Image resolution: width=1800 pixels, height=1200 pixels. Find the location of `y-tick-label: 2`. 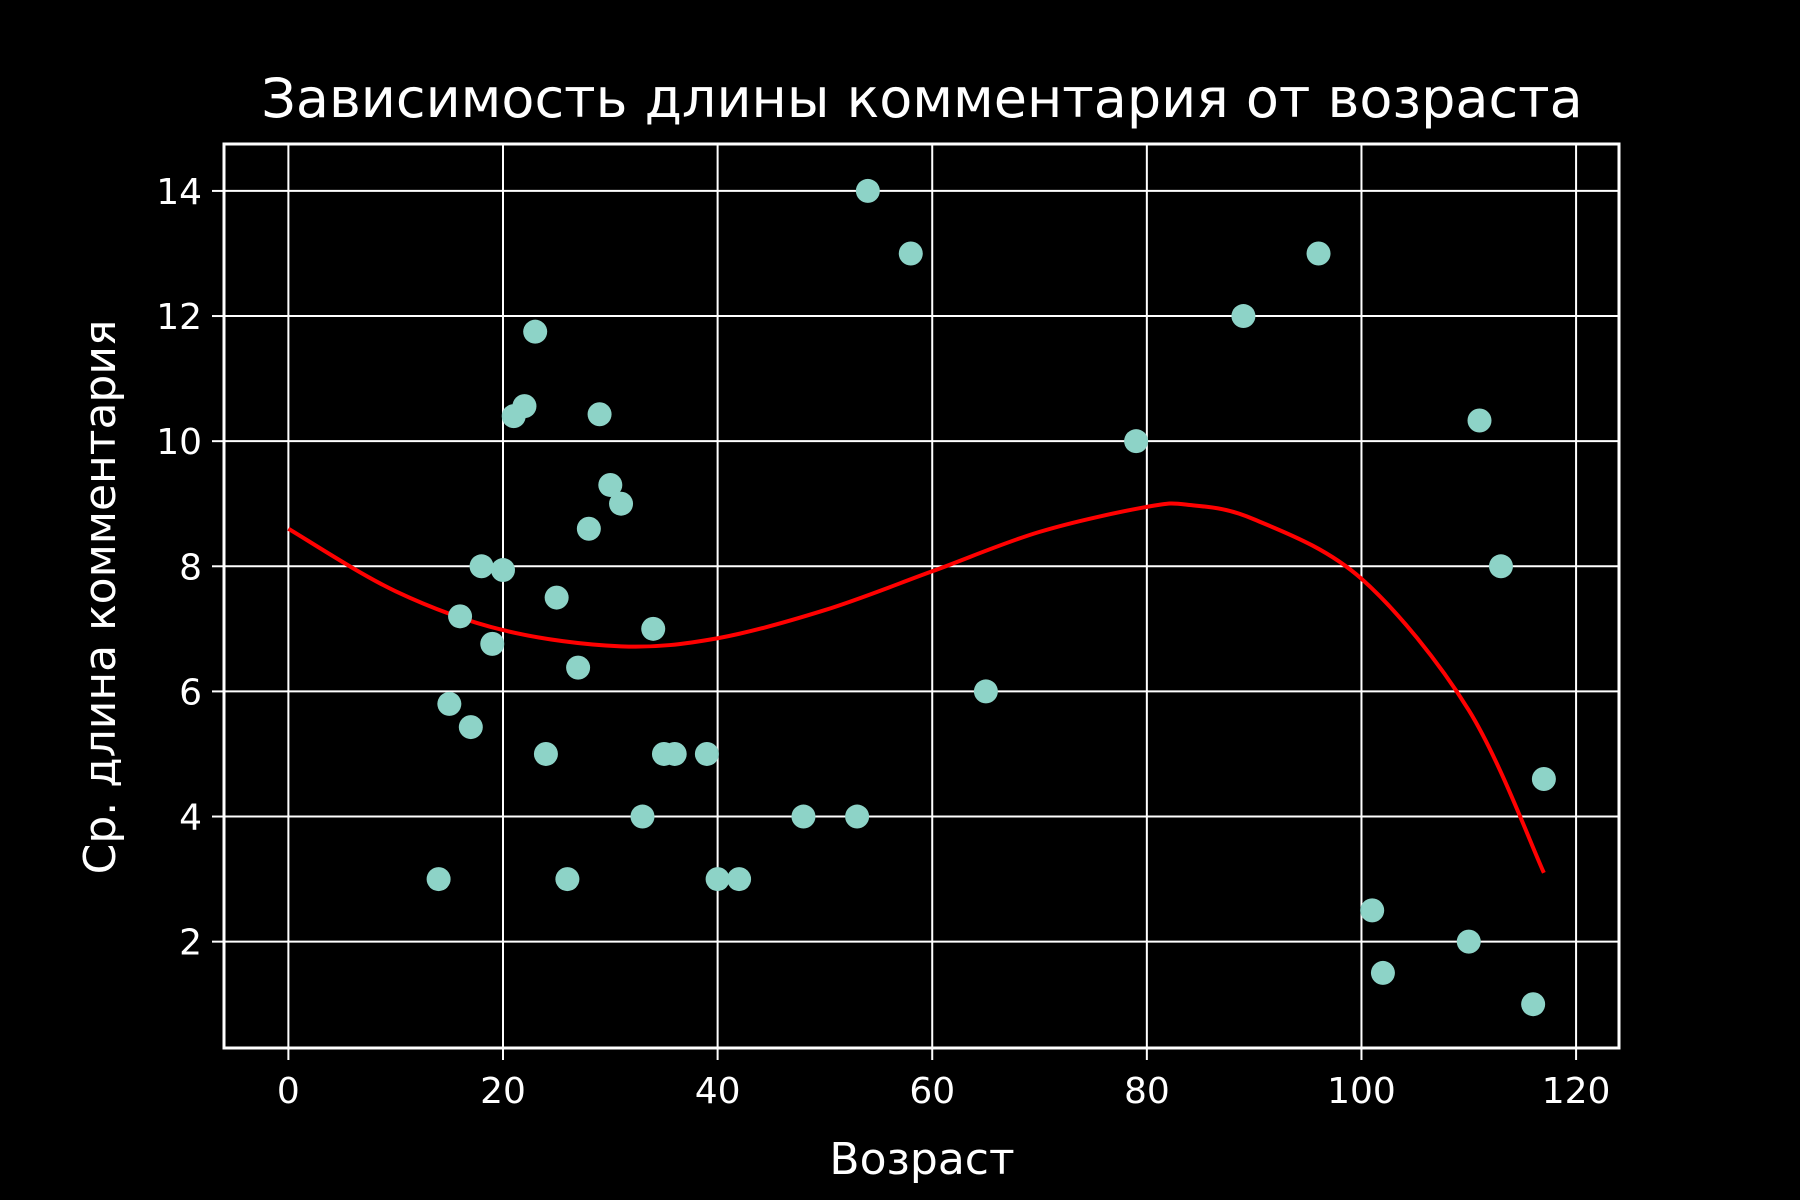

y-tick-label: 2 is located at coordinates (190, 943).